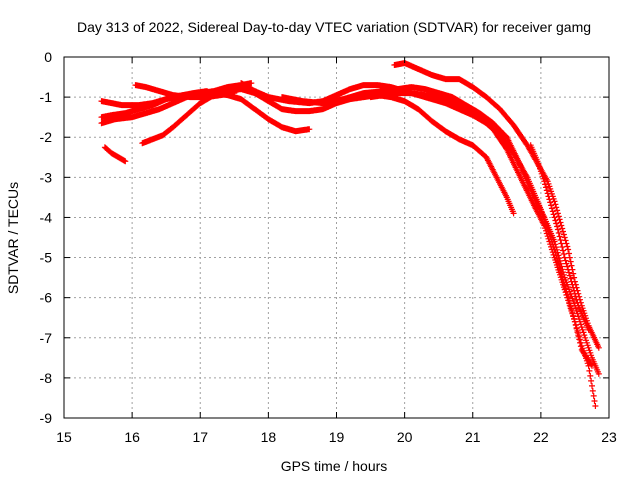 This screenshot has height=480, width=640. Describe the element at coordinates (46, 298) in the screenshot. I see `y-tick-label: -6` at that location.